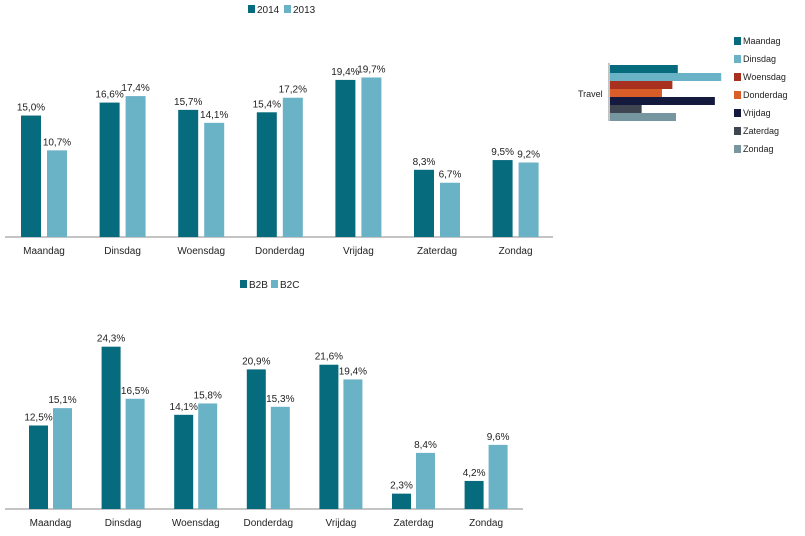 The height and width of the screenshot is (536, 805). I want to click on bar-2013-maandag, so click(57, 193).